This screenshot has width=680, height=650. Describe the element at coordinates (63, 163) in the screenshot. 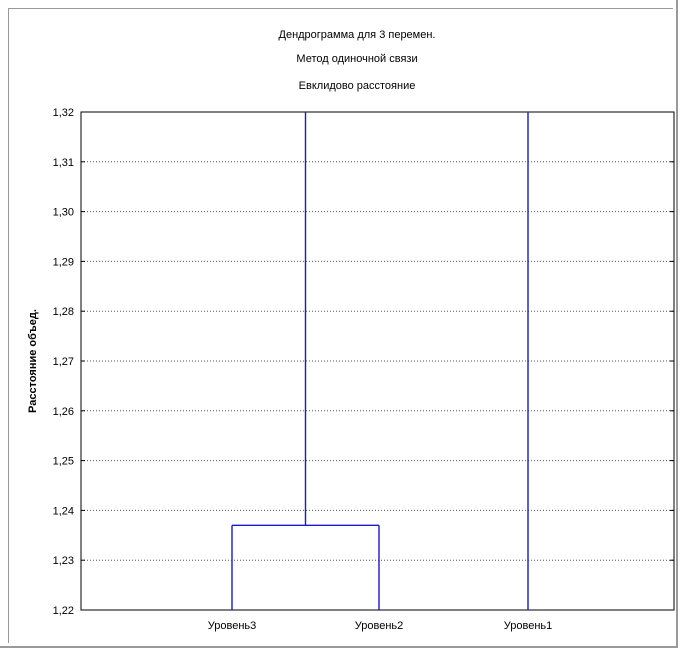

I see `y-tick-label: 1,31` at that location.